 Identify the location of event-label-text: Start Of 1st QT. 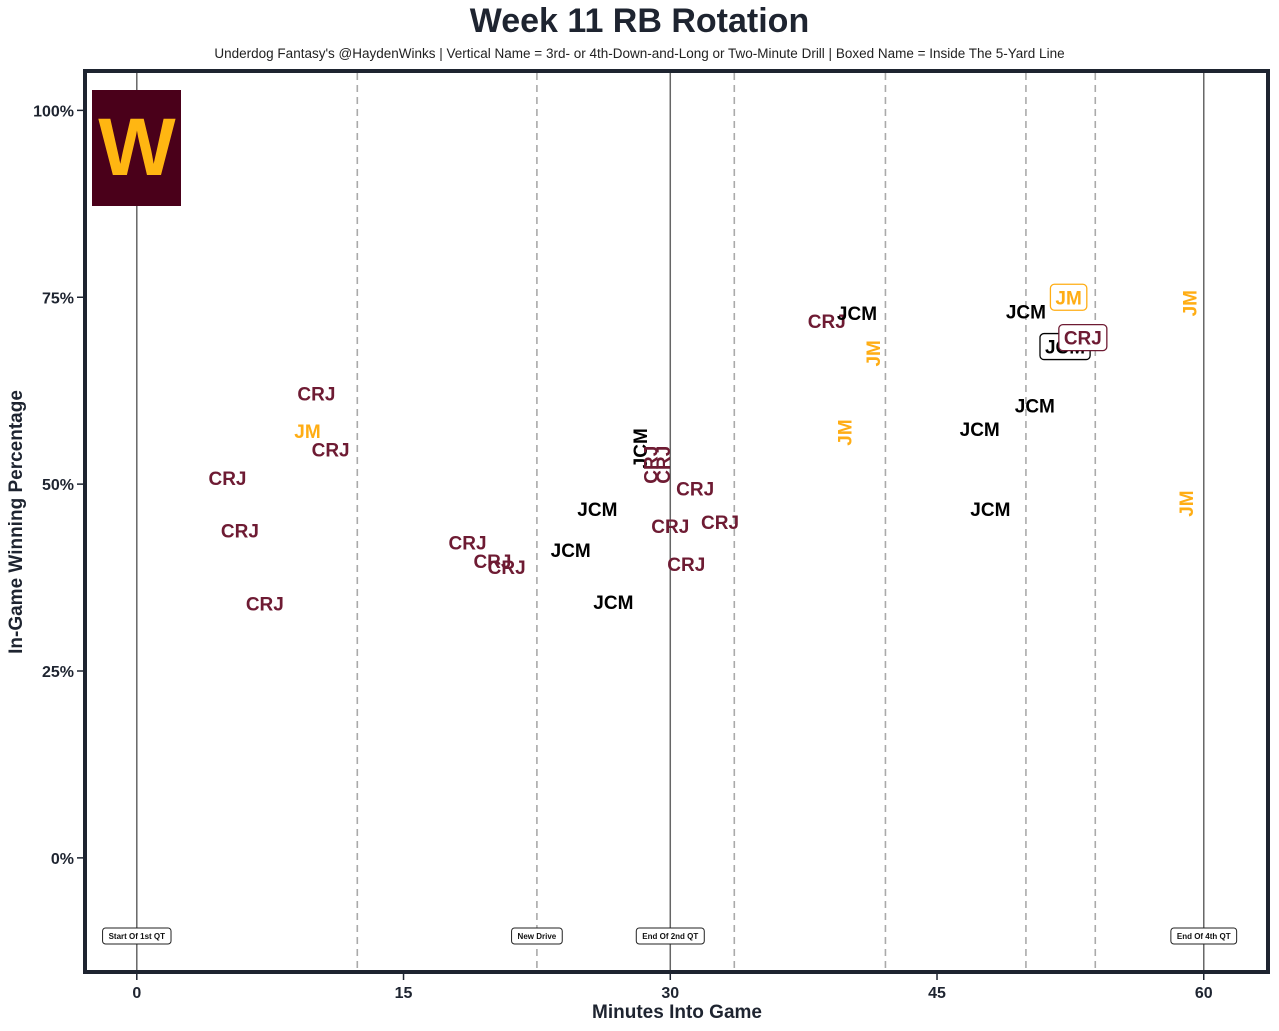
(137, 936).